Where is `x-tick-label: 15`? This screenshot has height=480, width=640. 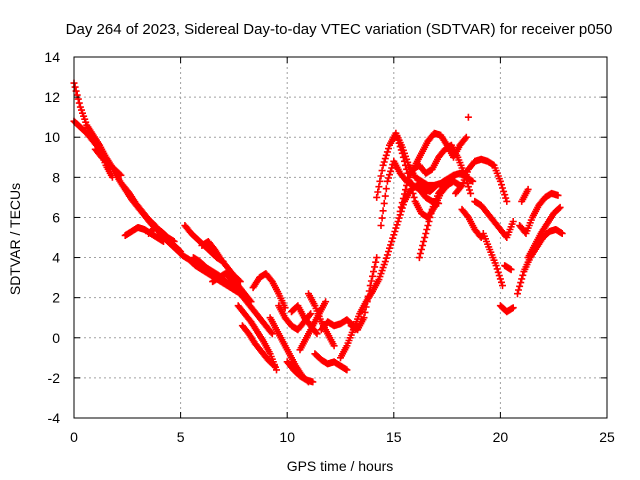
x-tick-label: 15 is located at coordinates (394, 437).